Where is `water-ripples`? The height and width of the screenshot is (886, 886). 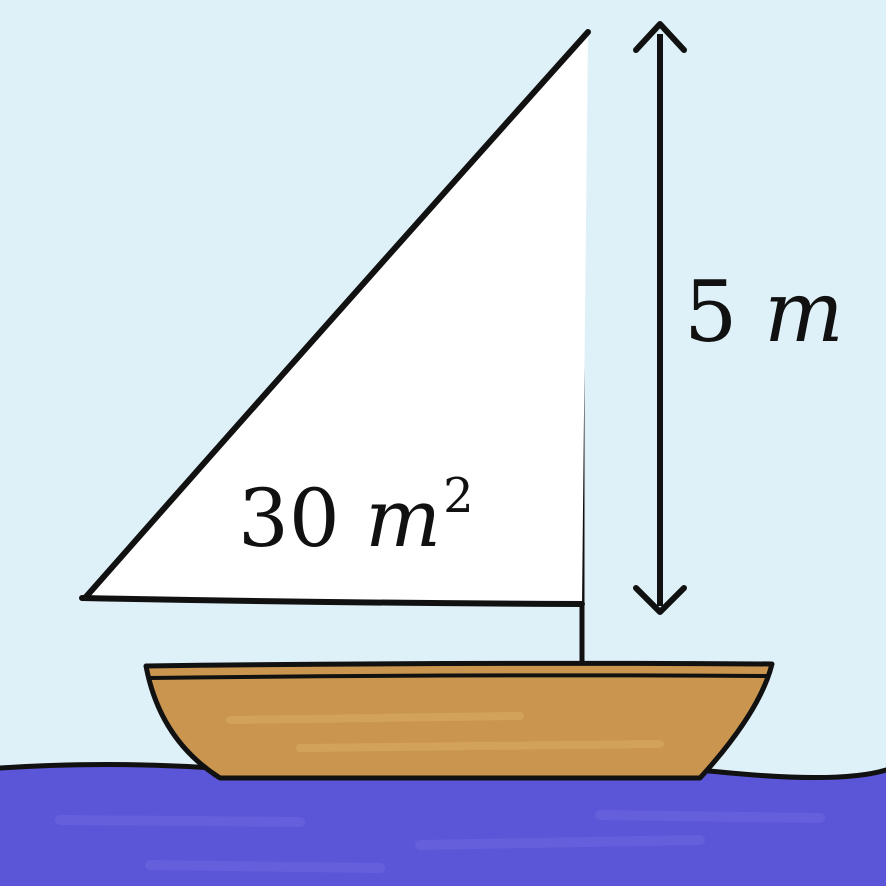 water-ripples is located at coordinates (440, 841).